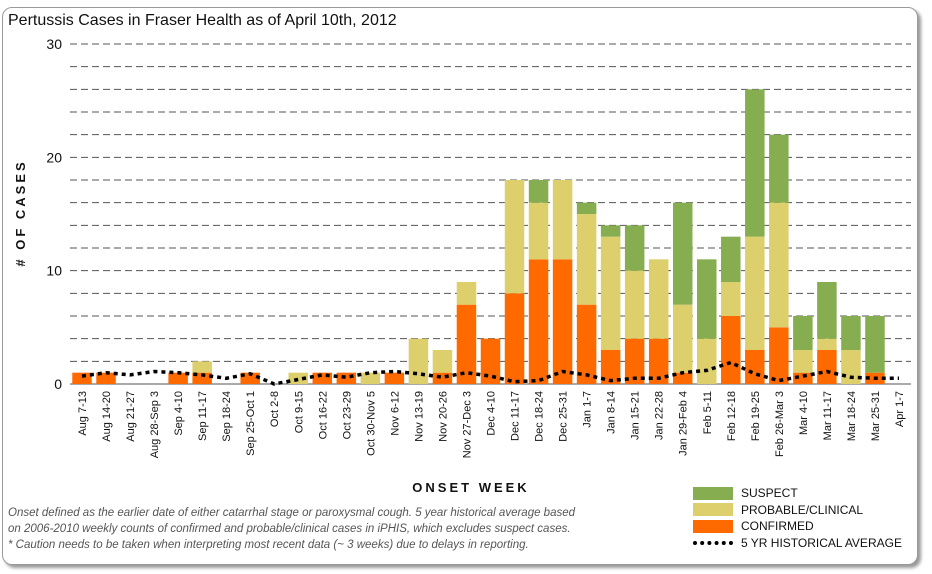  What do you see at coordinates (395, 413) in the screenshot?
I see `x-tick-label: Nov 6-12` at bounding box center [395, 413].